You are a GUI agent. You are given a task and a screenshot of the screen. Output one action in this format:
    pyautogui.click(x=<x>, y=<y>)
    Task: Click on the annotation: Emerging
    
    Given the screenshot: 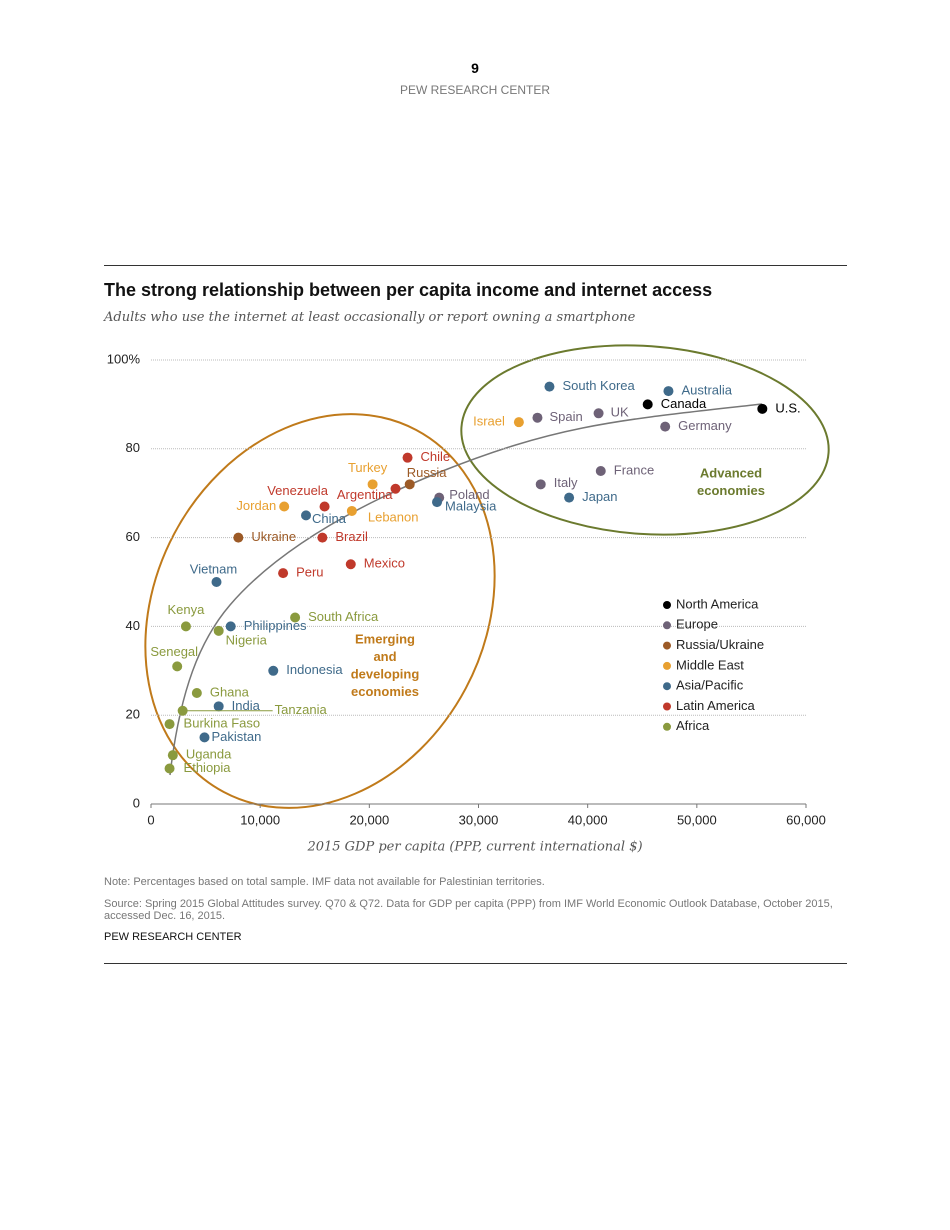 What is the action you would take?
    pyautogui.click(x=385, y=638)
    